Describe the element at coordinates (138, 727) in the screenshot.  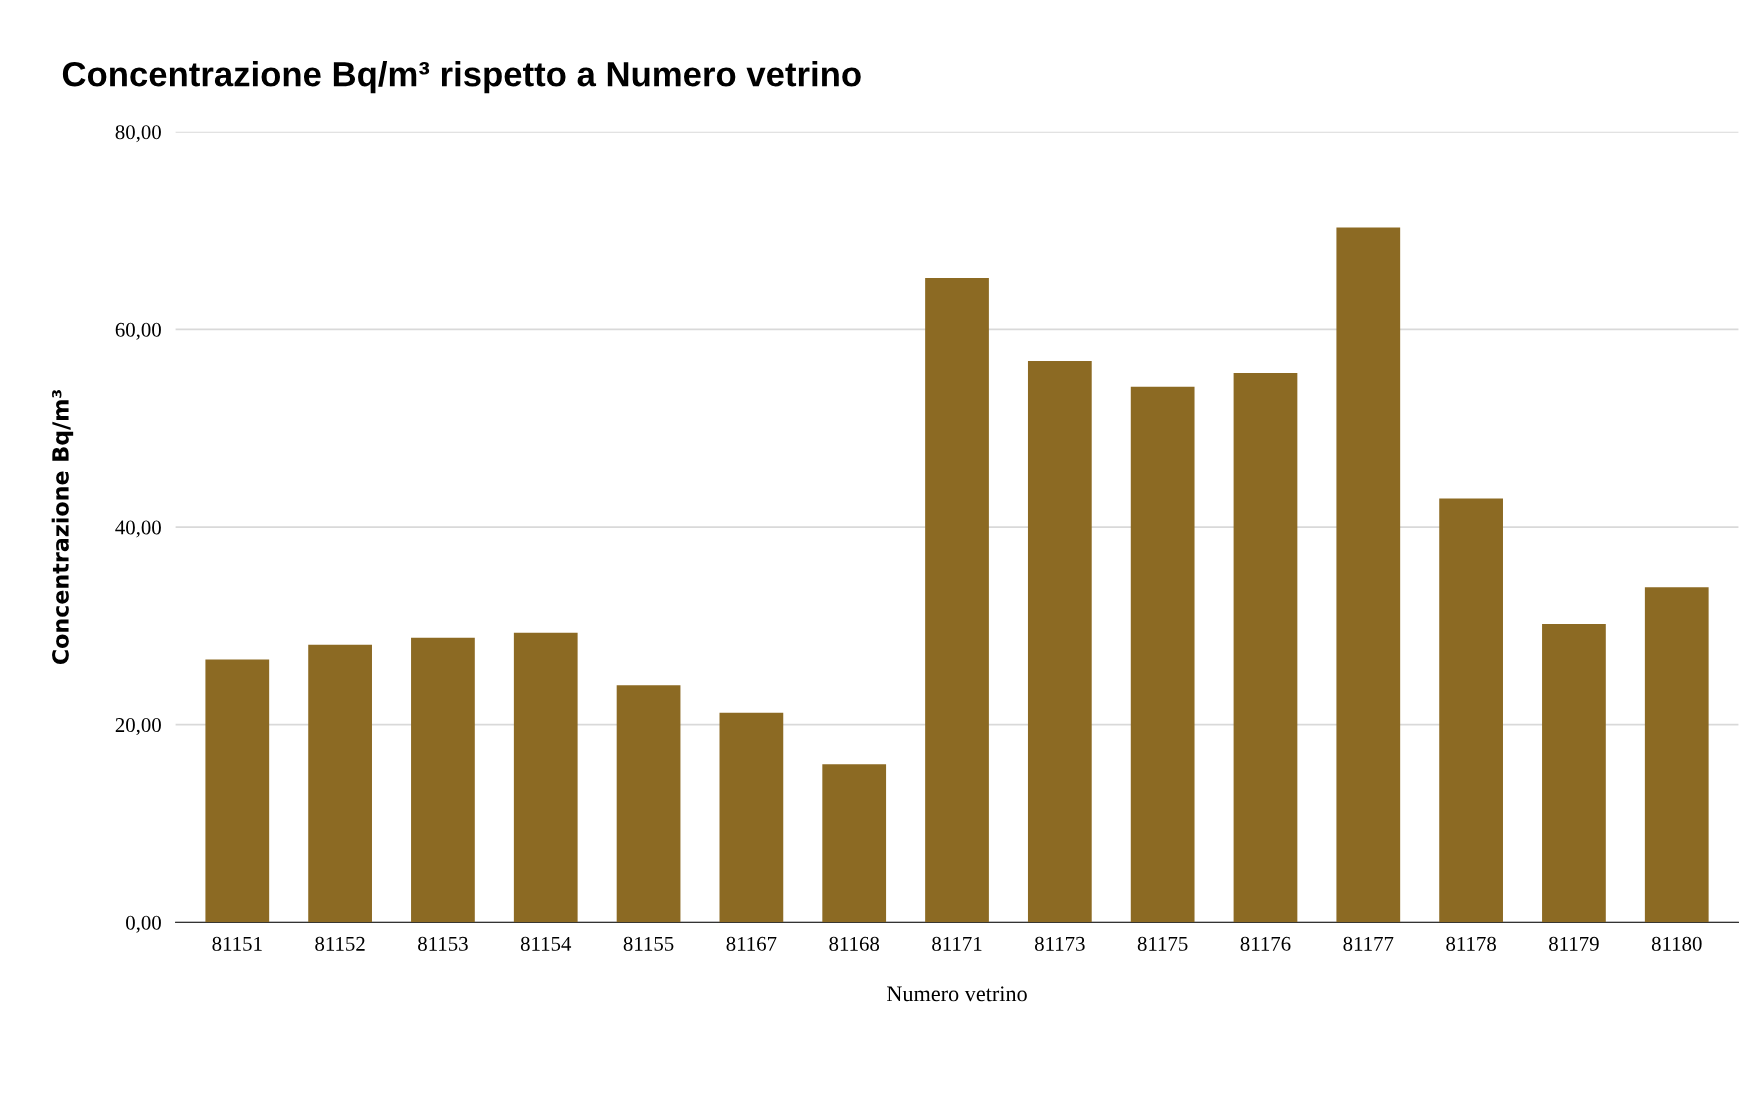
I see `y-tick-label: 20,00` at that location.